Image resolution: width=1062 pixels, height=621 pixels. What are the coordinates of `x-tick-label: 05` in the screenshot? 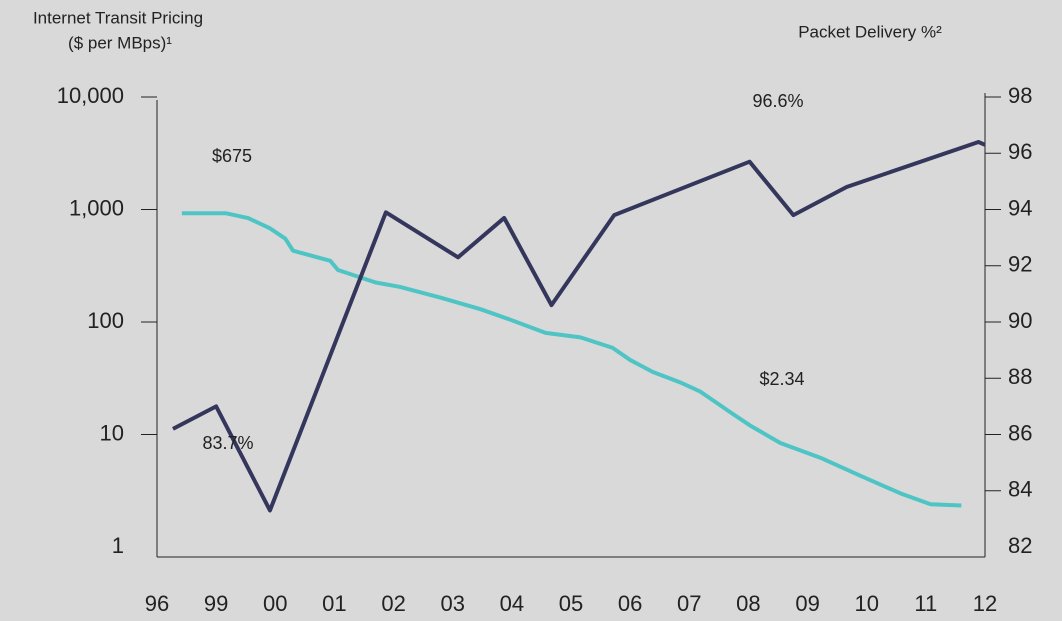 It's located at (571, 603).